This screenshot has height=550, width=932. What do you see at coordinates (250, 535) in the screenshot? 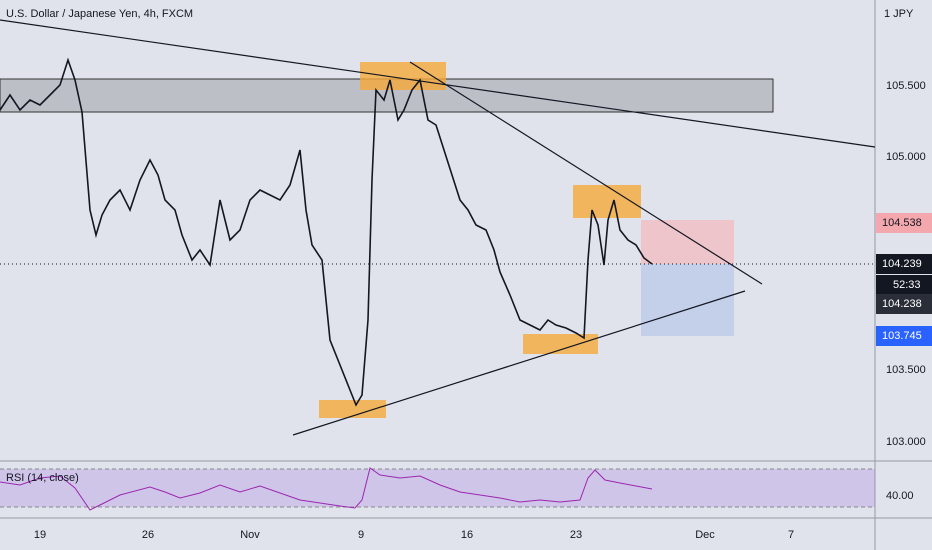
I see `time-tick: Nov` at bounding box center [250, 535].